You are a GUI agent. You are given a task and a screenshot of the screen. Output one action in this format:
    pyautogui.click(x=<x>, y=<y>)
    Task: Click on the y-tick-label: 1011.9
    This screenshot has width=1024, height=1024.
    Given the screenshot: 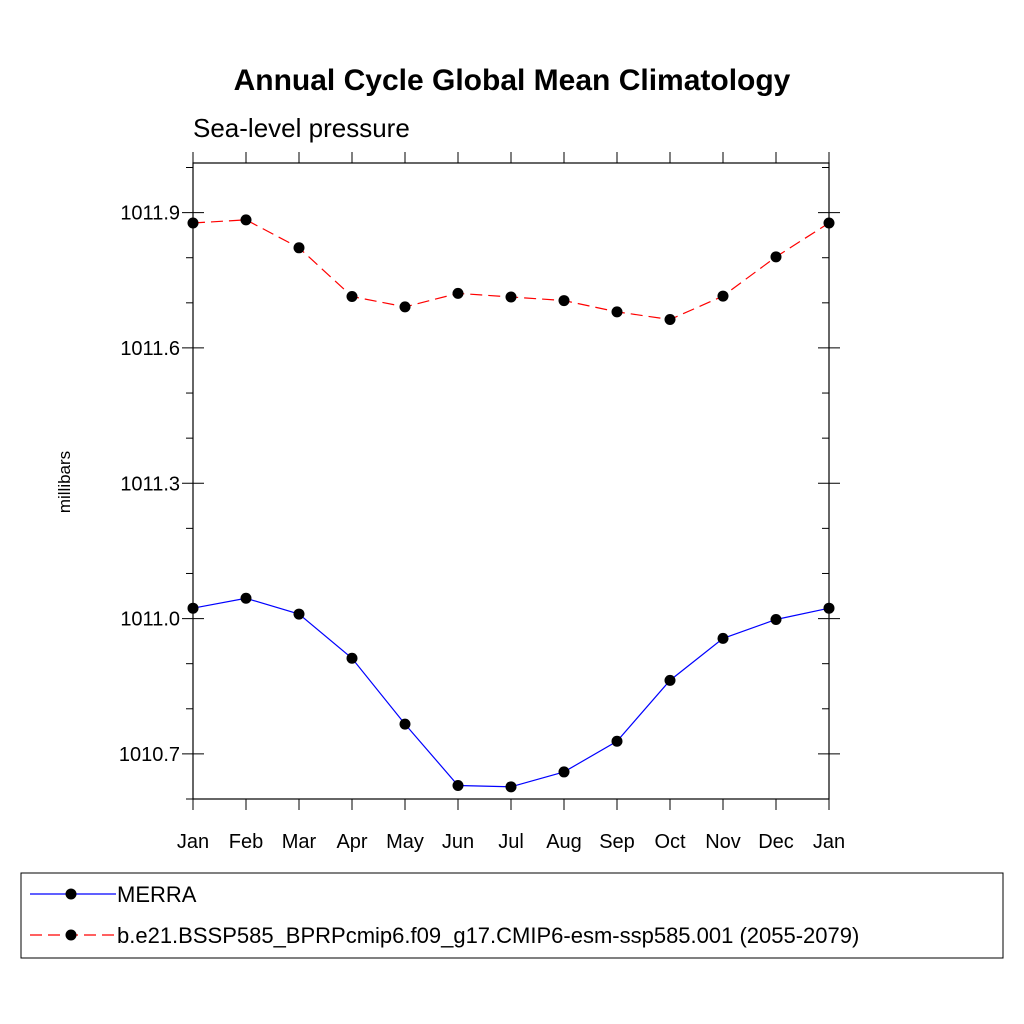 What is the action you would take?
    pyautogui.click(x=150, y=214)
    